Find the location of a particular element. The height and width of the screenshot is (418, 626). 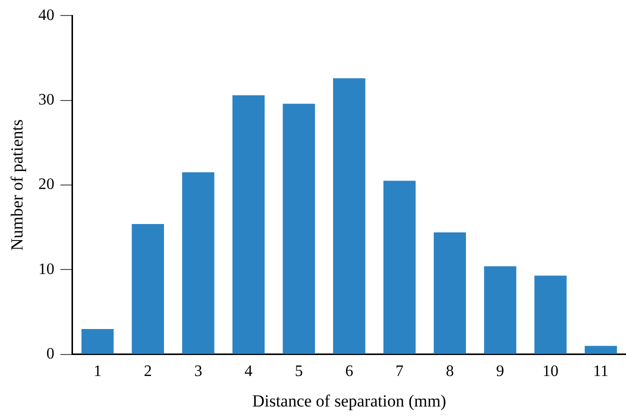

x-axis-title: Distance of separation (mm) is located at coordinates (349, 400).